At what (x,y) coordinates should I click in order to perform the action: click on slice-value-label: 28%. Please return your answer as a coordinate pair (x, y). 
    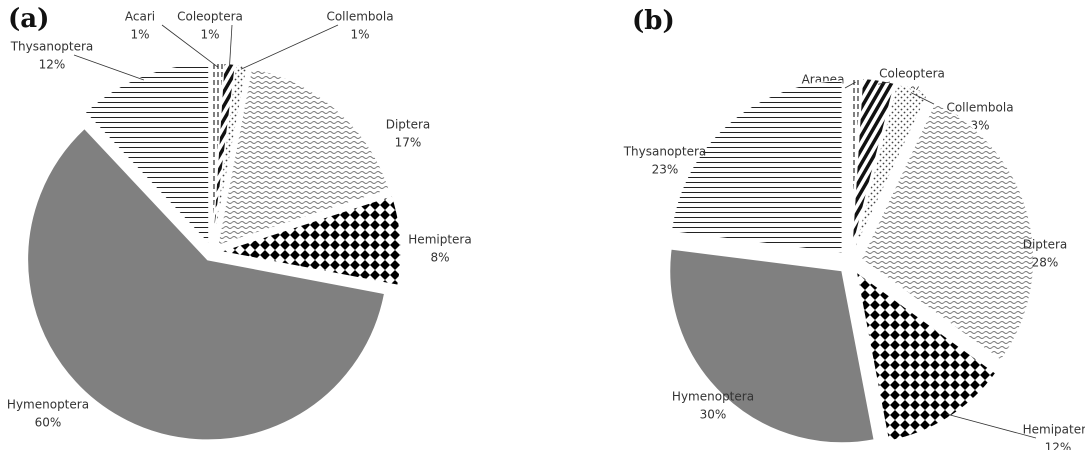
    Looking at the image, I should click on (1045, 263).